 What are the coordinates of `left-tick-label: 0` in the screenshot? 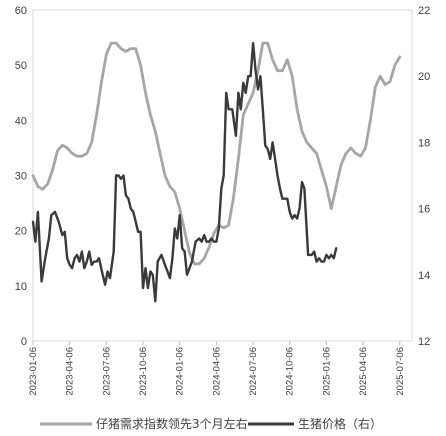 It's located at (24, 342).